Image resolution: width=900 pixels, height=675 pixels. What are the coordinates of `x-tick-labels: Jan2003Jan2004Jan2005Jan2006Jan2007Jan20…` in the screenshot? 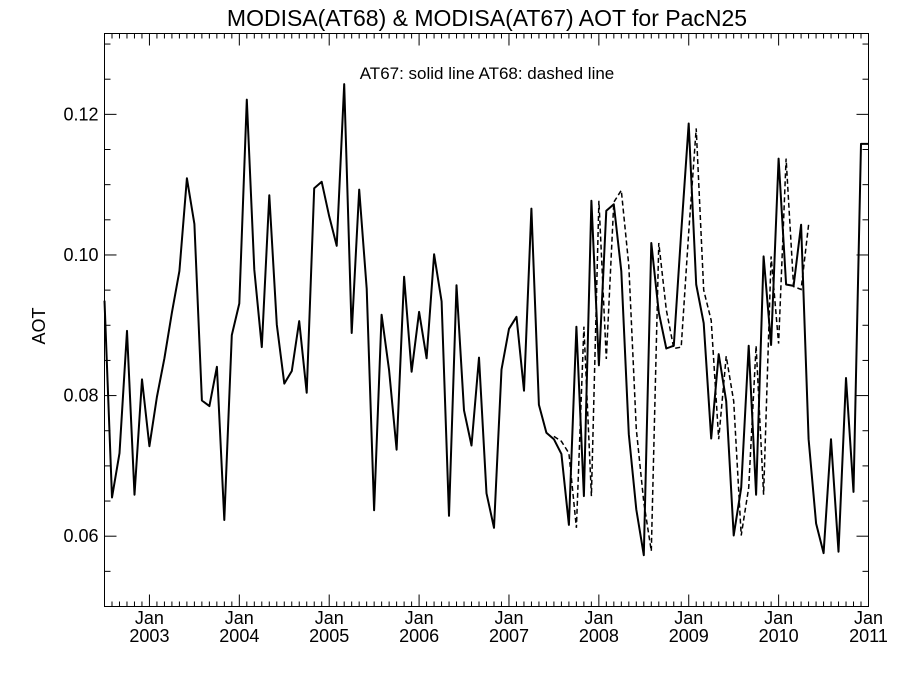 It's located at (508, 627).